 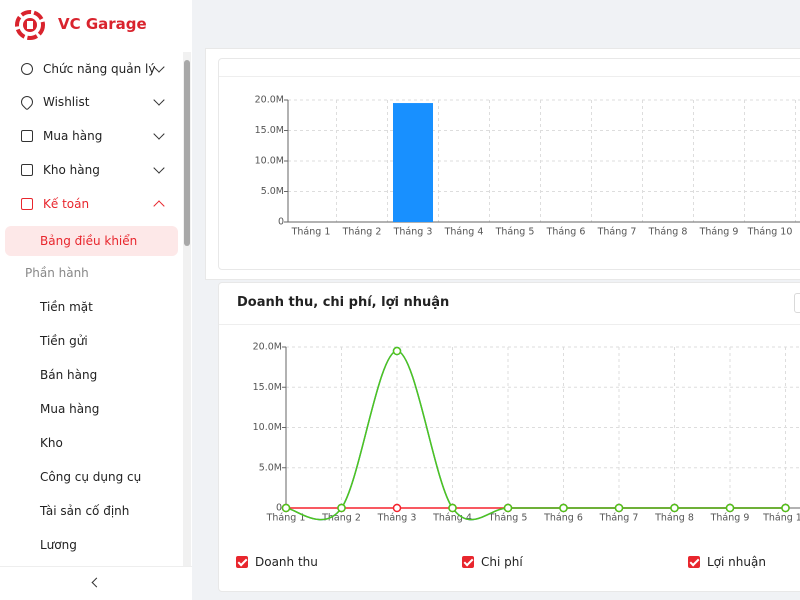 I want to click on select, so click(x=797, y=303).